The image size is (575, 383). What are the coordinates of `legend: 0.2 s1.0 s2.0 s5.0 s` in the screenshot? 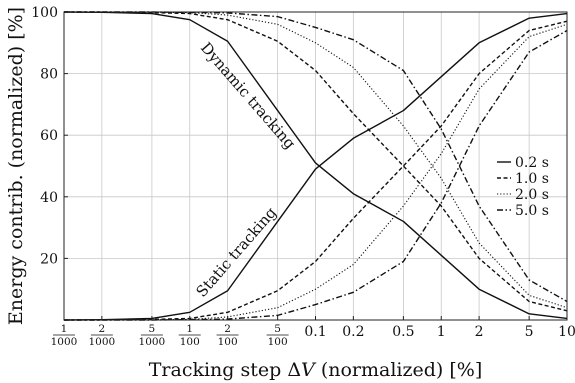 It's located at (523, 187).